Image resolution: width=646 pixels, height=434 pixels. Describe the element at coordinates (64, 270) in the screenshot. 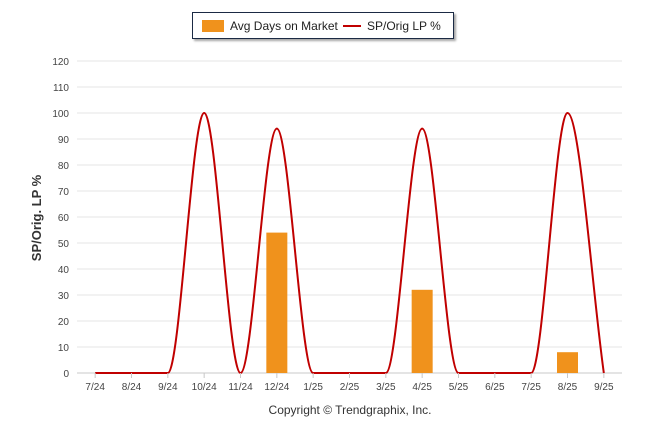

I see `y-tick-label: 40` at that location.